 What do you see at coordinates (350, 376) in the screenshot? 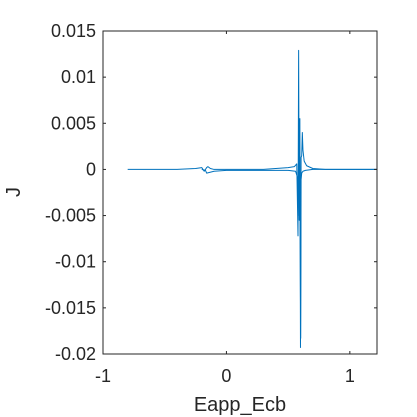
I see `x-tick-label: 1` at bounding box center [350, 376].